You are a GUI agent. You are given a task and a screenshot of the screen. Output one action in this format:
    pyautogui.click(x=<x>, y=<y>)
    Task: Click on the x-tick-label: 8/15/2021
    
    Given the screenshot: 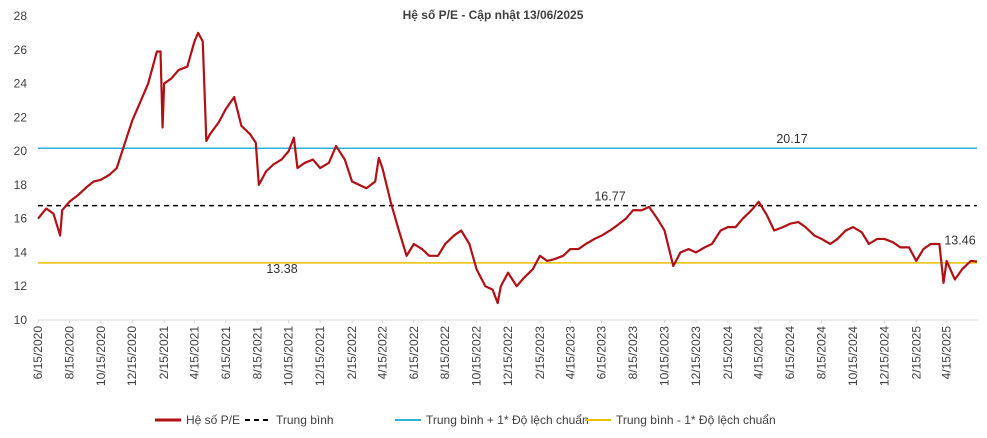 What is the action you would take?
    pyautogui.click(x=257, y=353)
    